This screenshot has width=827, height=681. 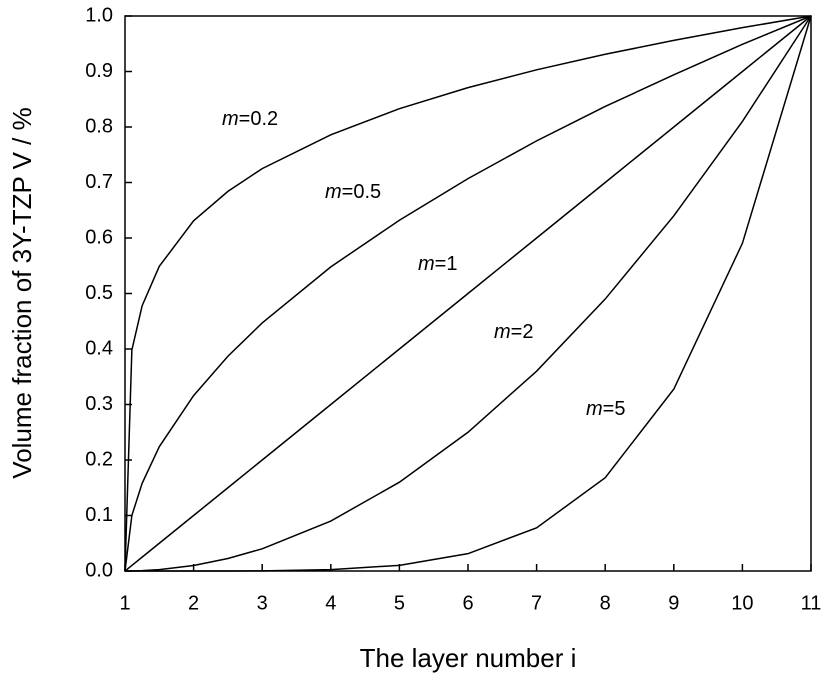 What do you see at coordinates (742, 603) in the screenshot?
I see `x-tick-label: 10` at bounding box center [742, 603].